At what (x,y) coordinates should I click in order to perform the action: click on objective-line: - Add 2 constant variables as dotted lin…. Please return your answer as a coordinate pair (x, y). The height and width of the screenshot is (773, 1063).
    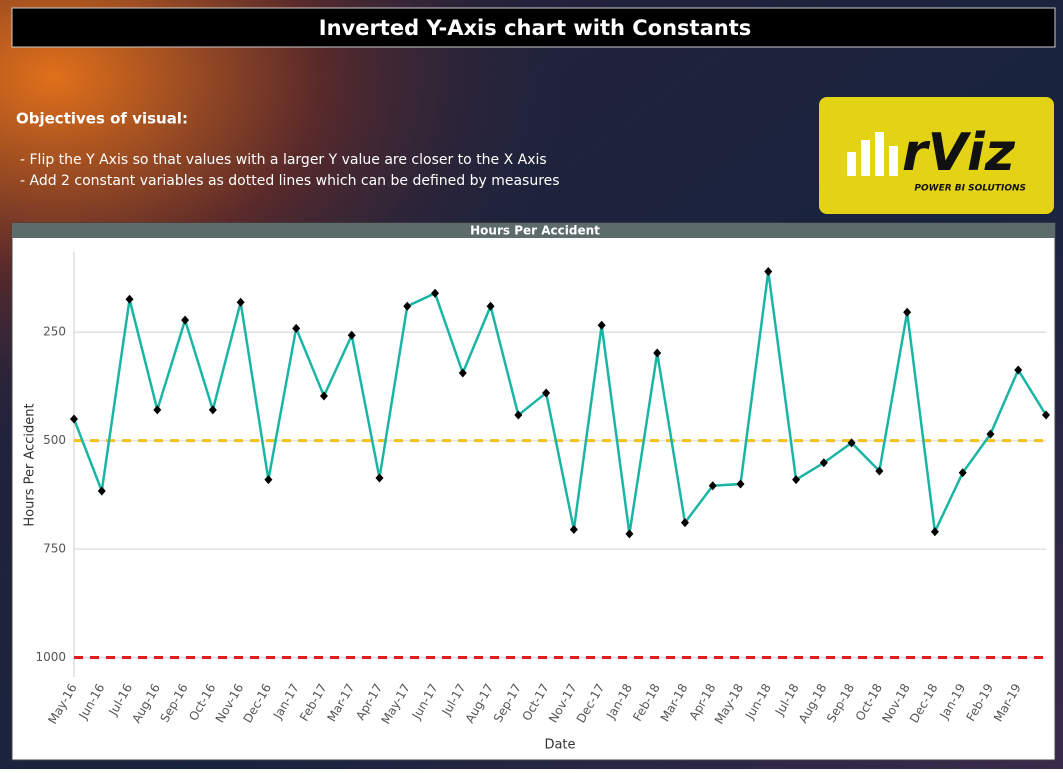
    Looking at the image, I should click on (290, 181).